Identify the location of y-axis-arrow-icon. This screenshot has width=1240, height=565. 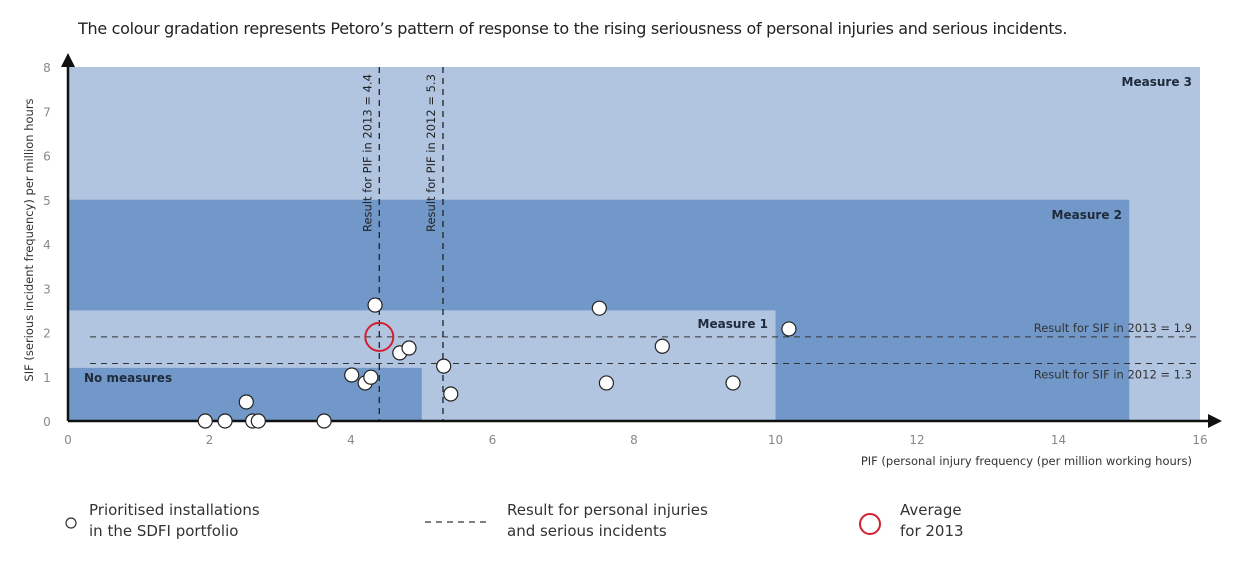
(68, 60).